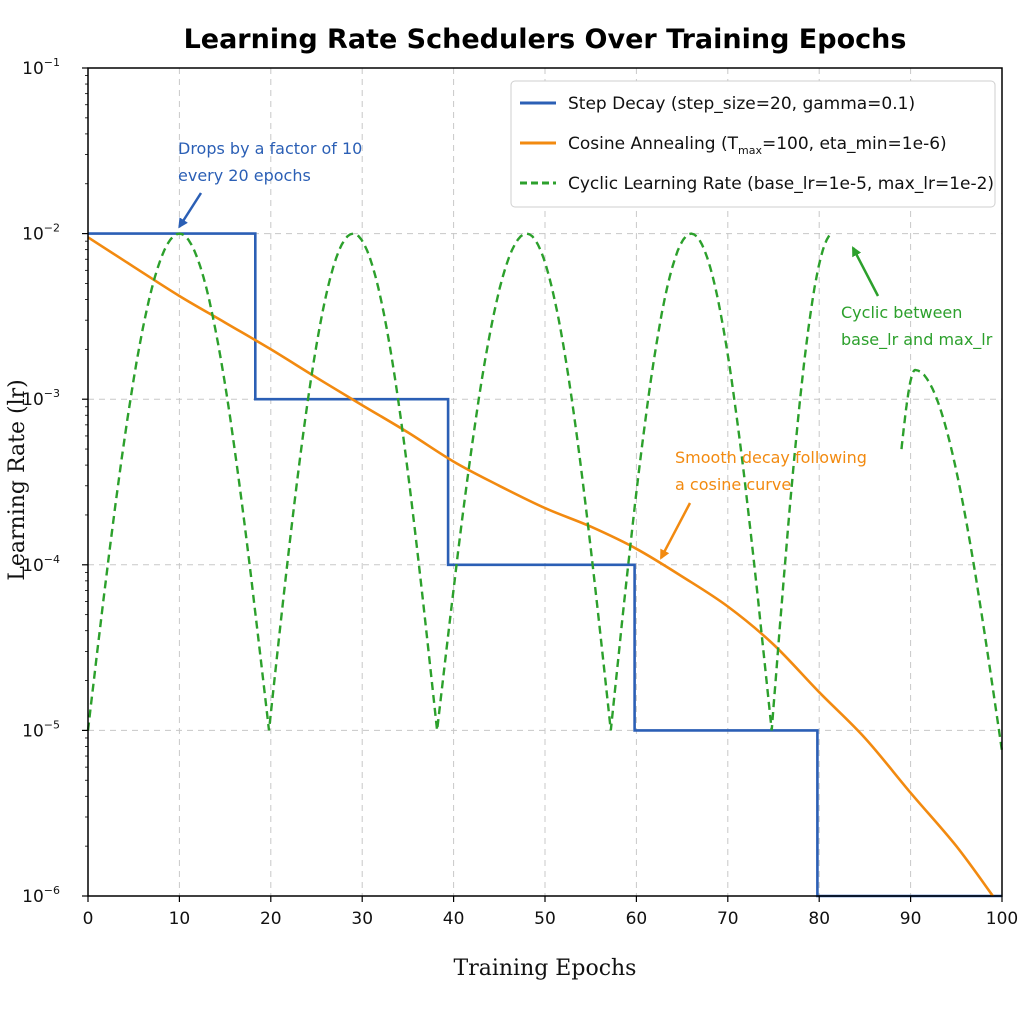  I want to click on y-tick-label: 10⁻⁴, so click(41, 564).